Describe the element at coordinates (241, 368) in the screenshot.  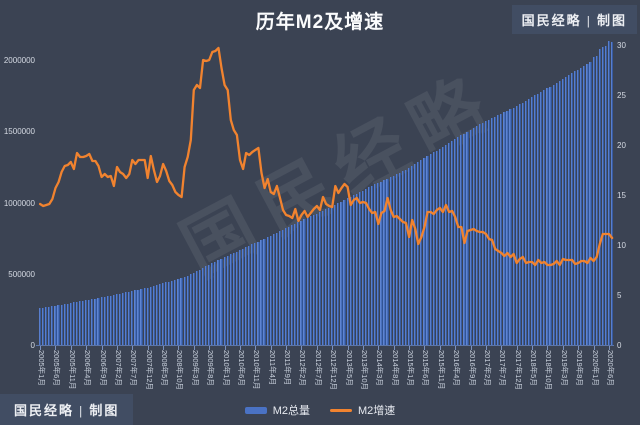
I see `x-axis-tick-label: 2010年6月` at that location.